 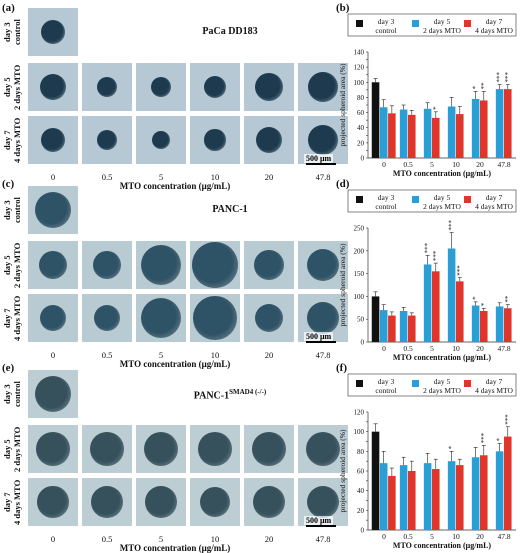 I want to click on bar-1-2-s1, so click(x=427, y=303).